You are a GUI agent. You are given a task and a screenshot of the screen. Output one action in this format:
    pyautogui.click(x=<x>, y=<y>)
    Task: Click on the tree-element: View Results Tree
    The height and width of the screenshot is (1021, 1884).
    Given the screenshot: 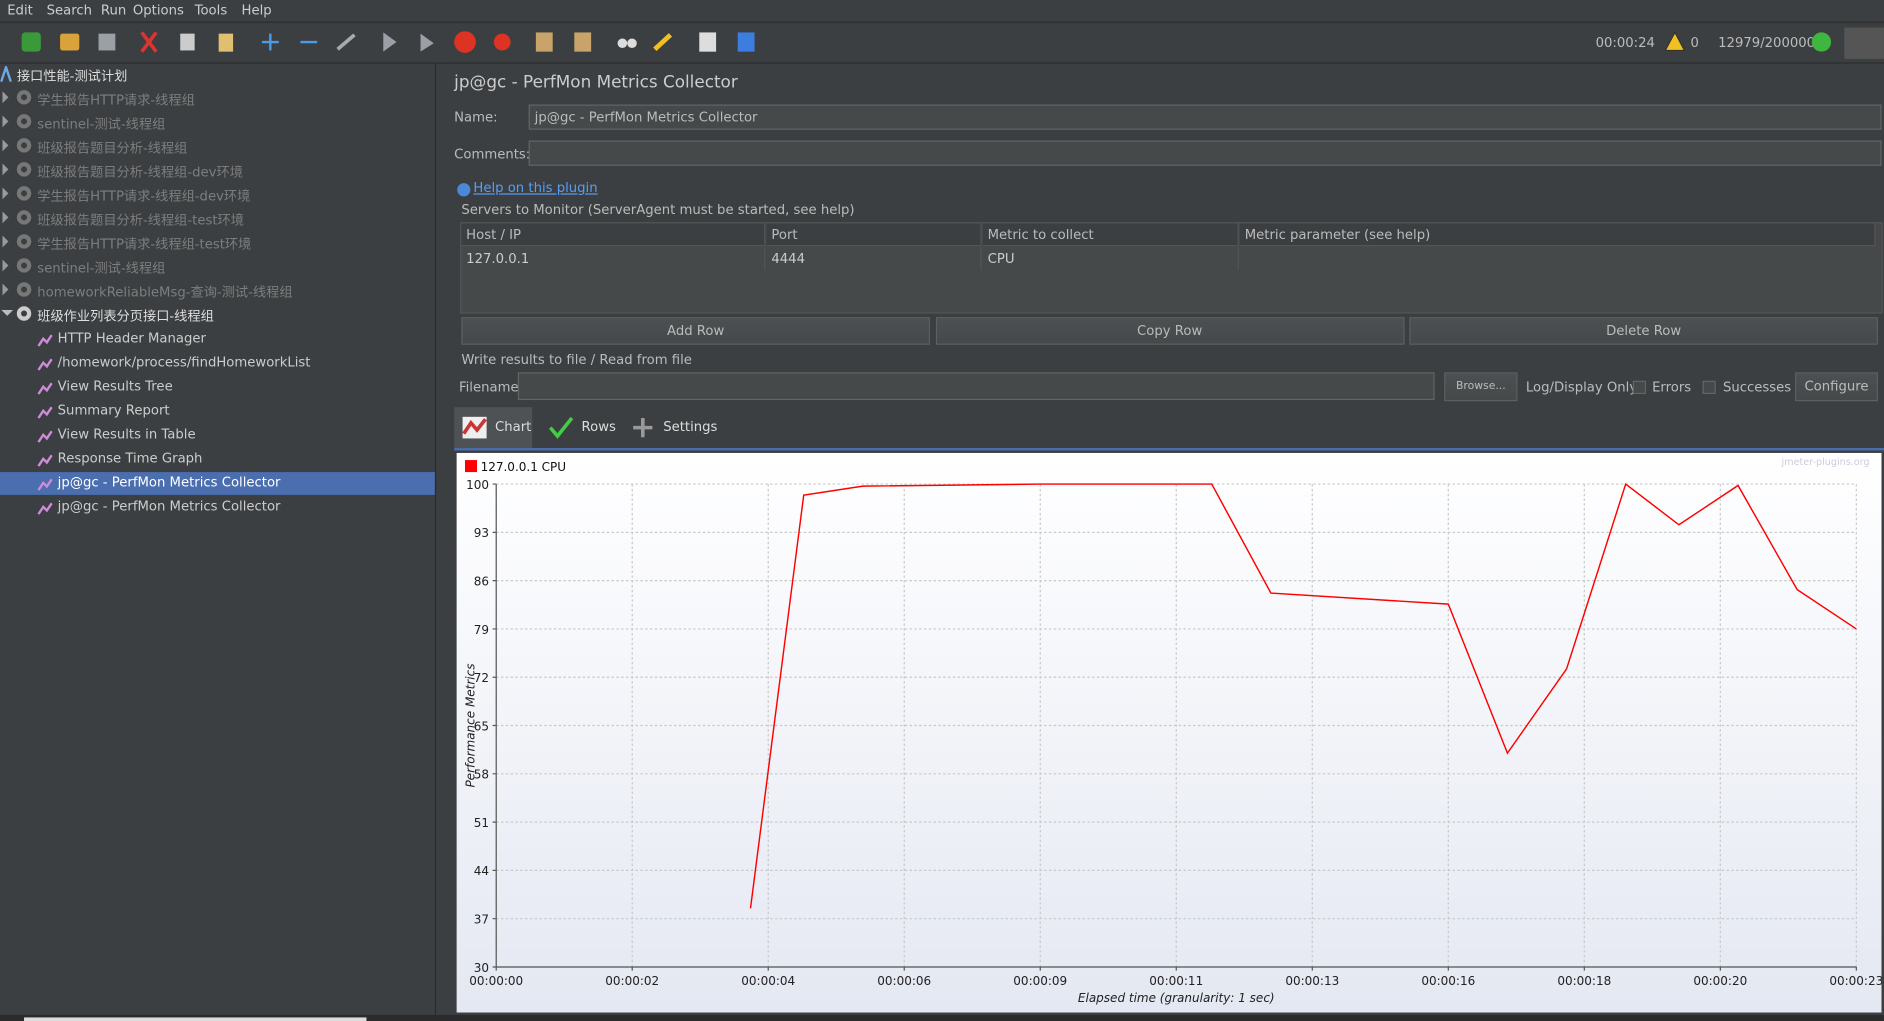 What is the action you would take?
    pyautogui.click(x=115, y=386)
    